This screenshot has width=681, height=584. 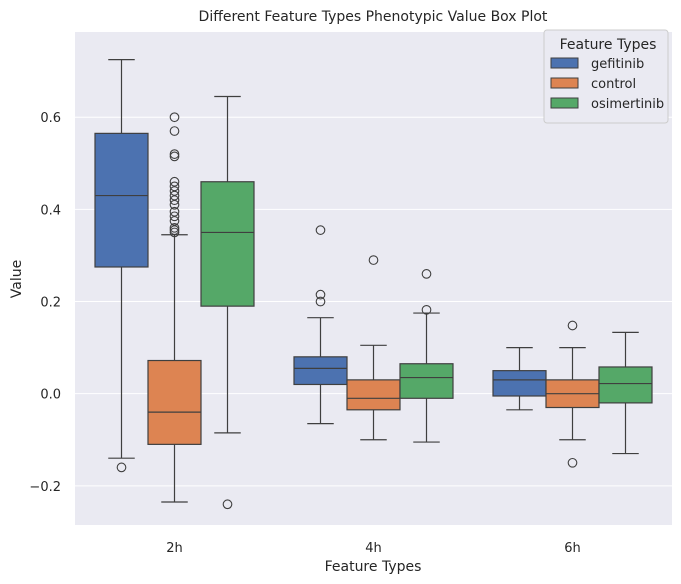 I want to click on legend-swatch-osimertinib, so click(x=564, y=103).